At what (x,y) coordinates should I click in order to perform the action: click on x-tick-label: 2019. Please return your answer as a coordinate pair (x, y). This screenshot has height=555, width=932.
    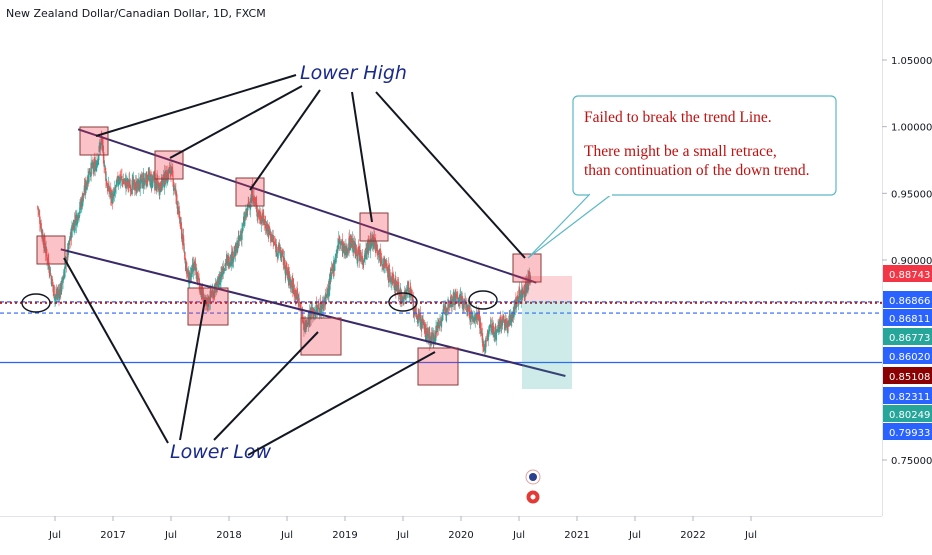
    Looking at the image, I should click on (344, 535).